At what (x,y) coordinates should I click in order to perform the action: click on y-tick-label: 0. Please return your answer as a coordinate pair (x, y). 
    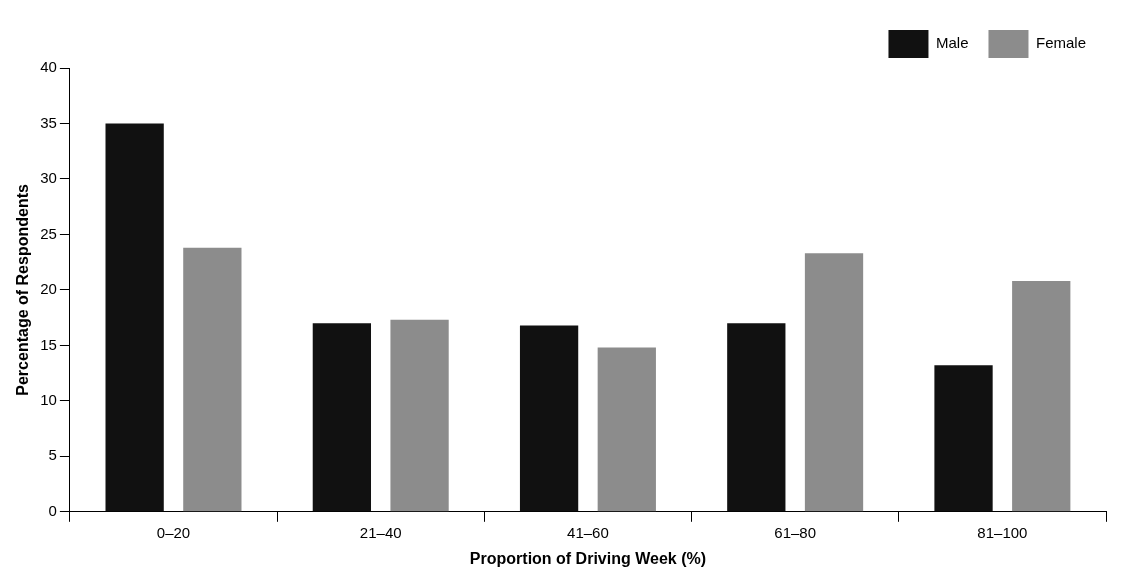
    Looking at the image, I should click on (52, 510).